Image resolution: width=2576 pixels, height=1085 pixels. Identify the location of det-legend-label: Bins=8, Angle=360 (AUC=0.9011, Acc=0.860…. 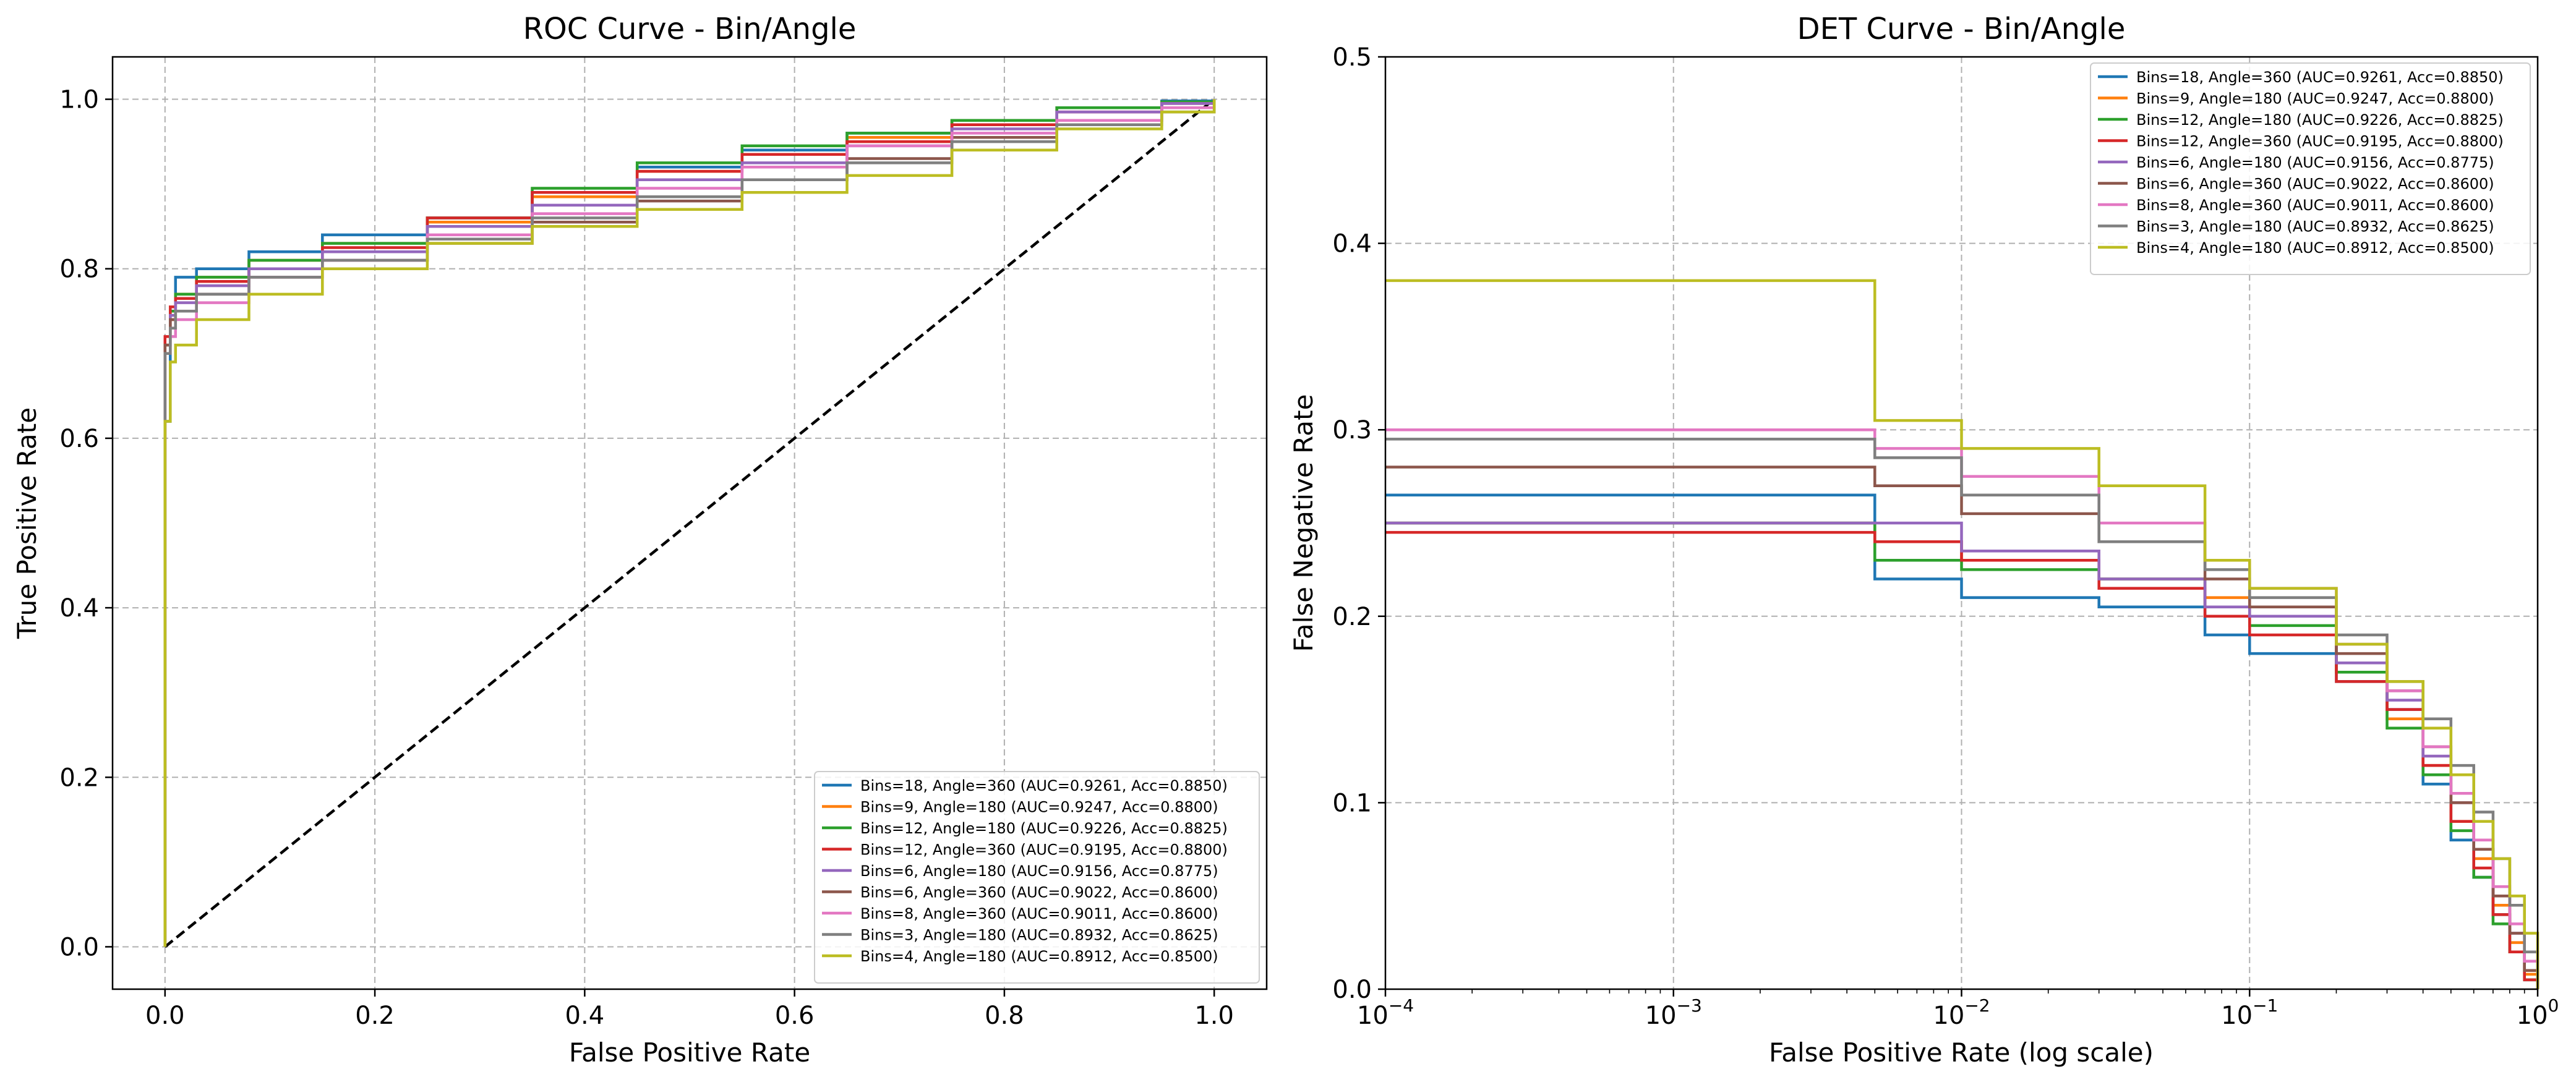
(2315, 205).